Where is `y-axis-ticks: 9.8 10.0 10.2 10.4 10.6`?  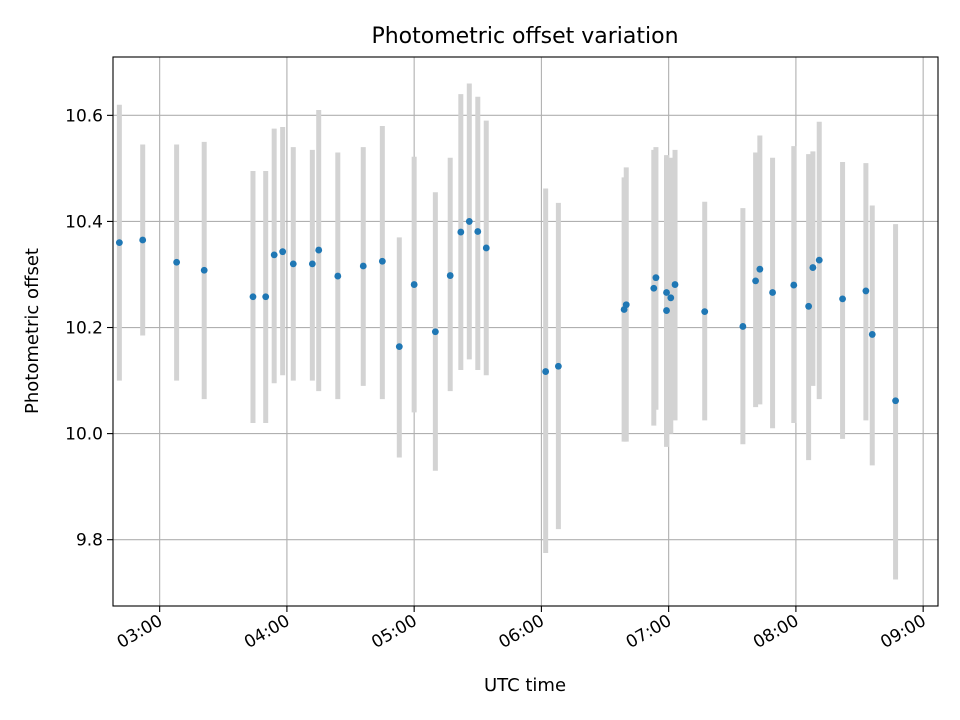
y-axis-ticks: 9.8 10.0 10.2 10.4 10.6 is located at coordinates (89, 328).